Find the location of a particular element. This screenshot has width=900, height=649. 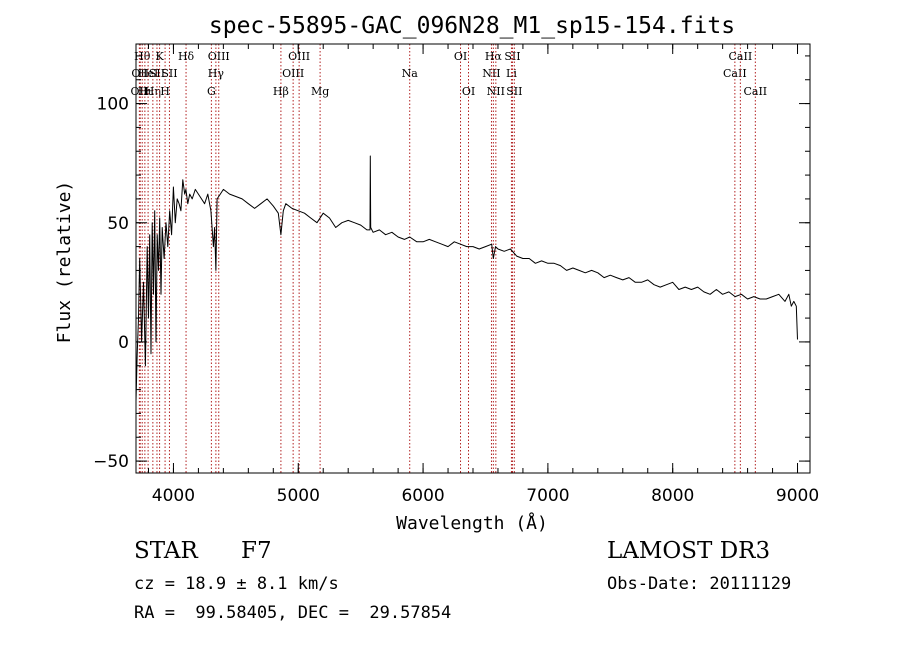

line-marker-label: Hγ is located at coordinates (216, 73).